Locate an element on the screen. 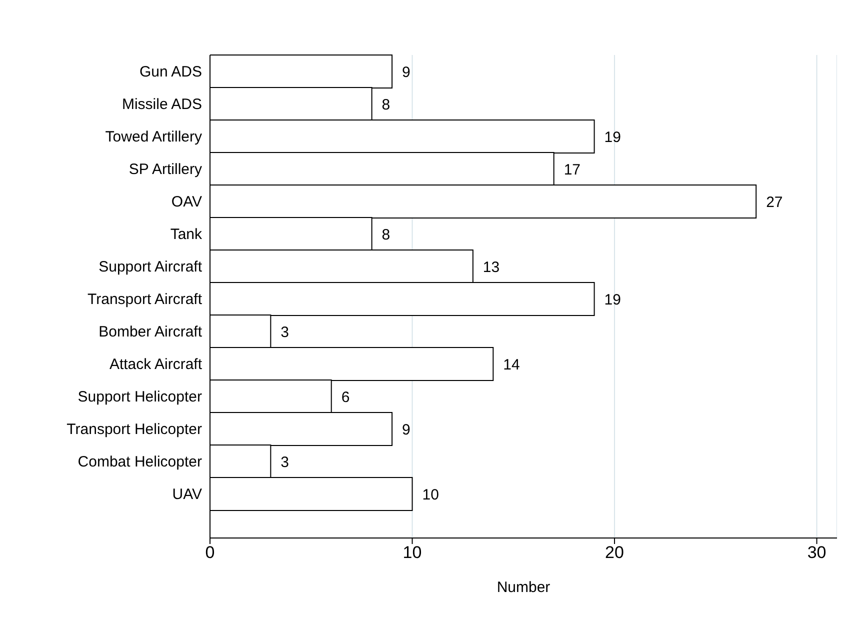 This screenshot has width=845, height=620. x-tick-label: 10 is located at coordinates (412, 552).